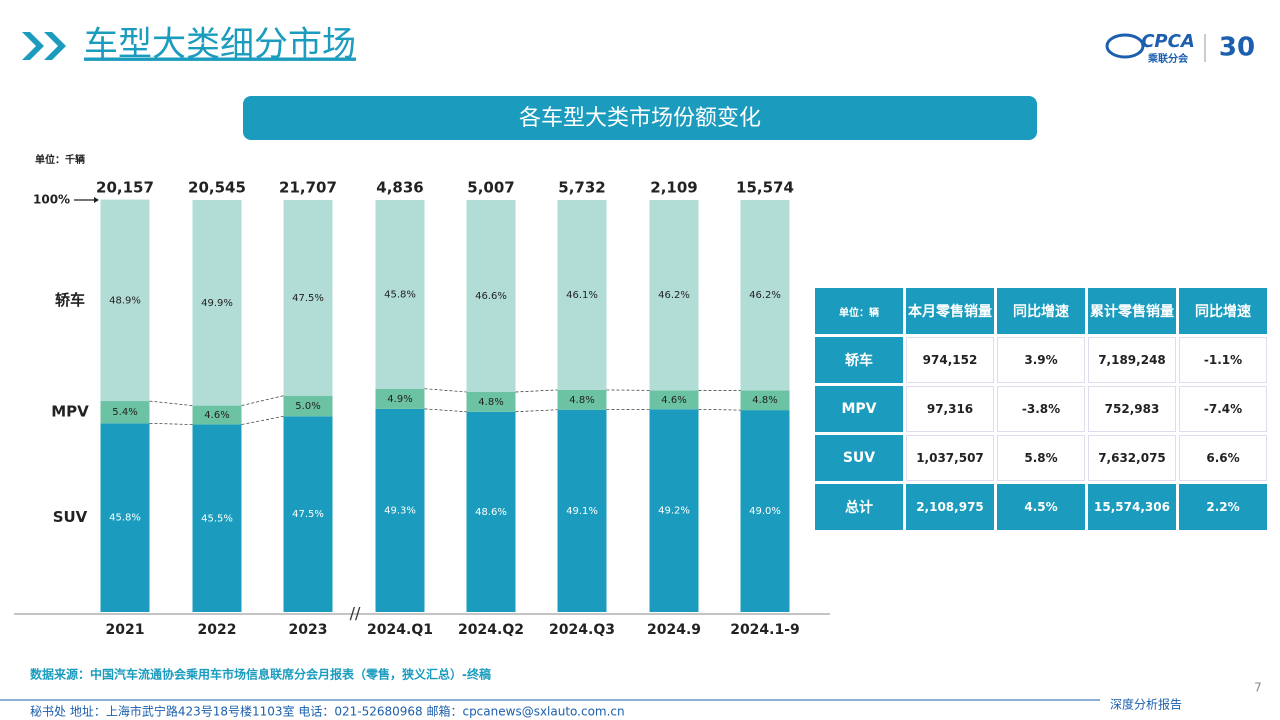  I want to click on value-label: 48.6%, so click(491, 512).